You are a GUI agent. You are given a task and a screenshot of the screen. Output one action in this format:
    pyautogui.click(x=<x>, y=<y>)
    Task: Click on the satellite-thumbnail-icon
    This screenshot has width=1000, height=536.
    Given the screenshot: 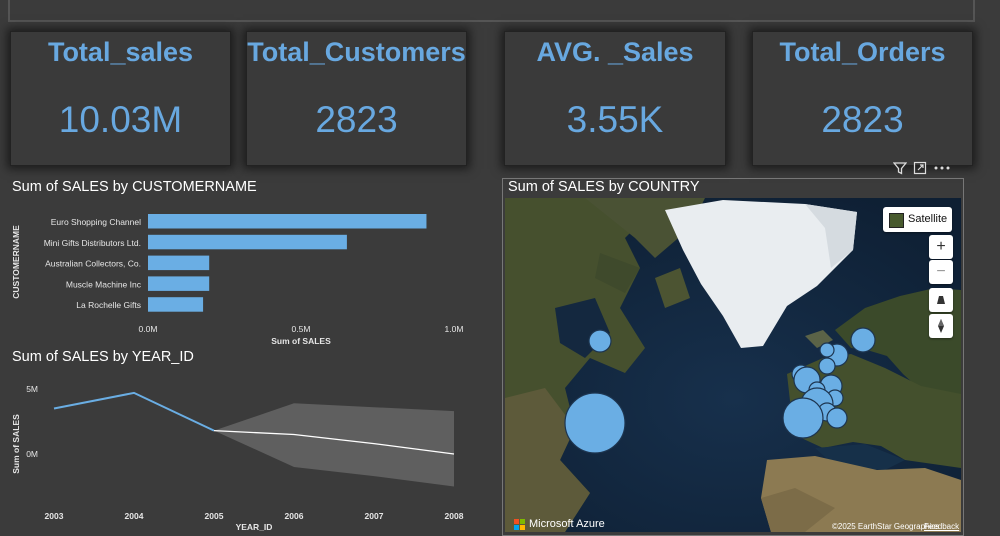 What is the action you would take?
    pyautogui.click(x=896, y=220)
    